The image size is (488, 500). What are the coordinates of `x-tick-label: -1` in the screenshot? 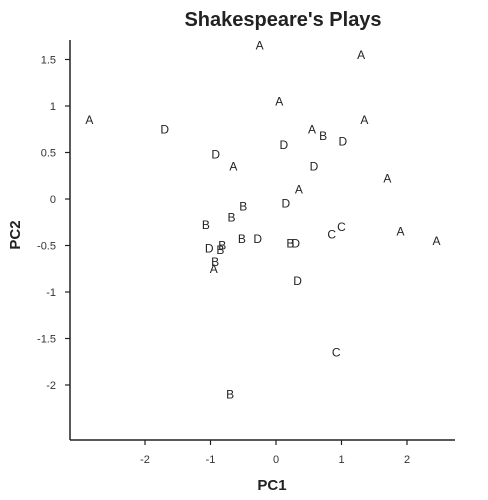 It's located at (211, 460).